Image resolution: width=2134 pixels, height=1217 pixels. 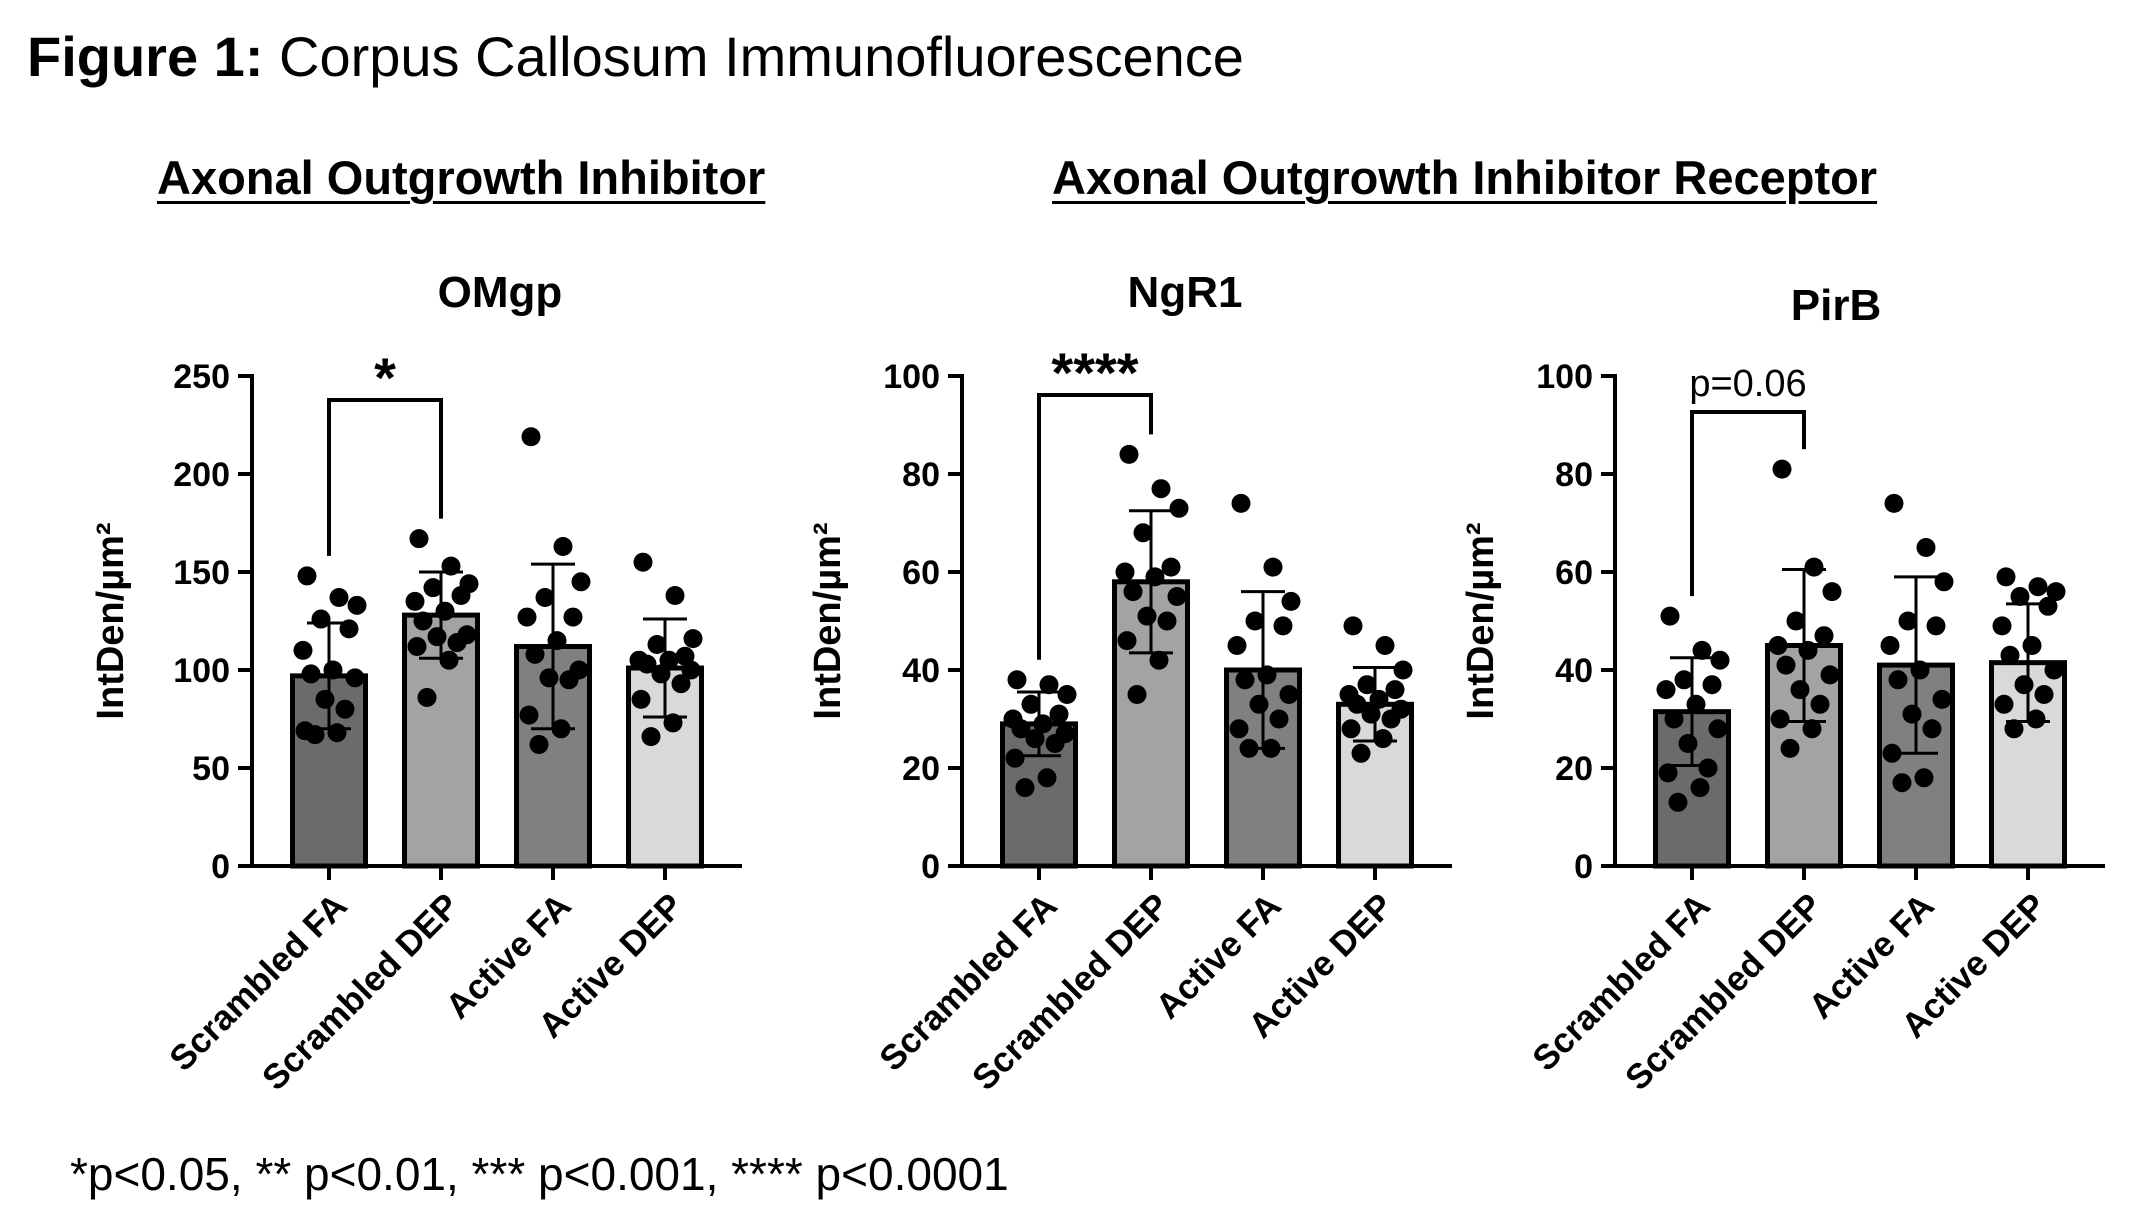 I want to click on section-heading-inhibitor: Axonal Outgrowth Inhibitor, so click(x=461, y=177).